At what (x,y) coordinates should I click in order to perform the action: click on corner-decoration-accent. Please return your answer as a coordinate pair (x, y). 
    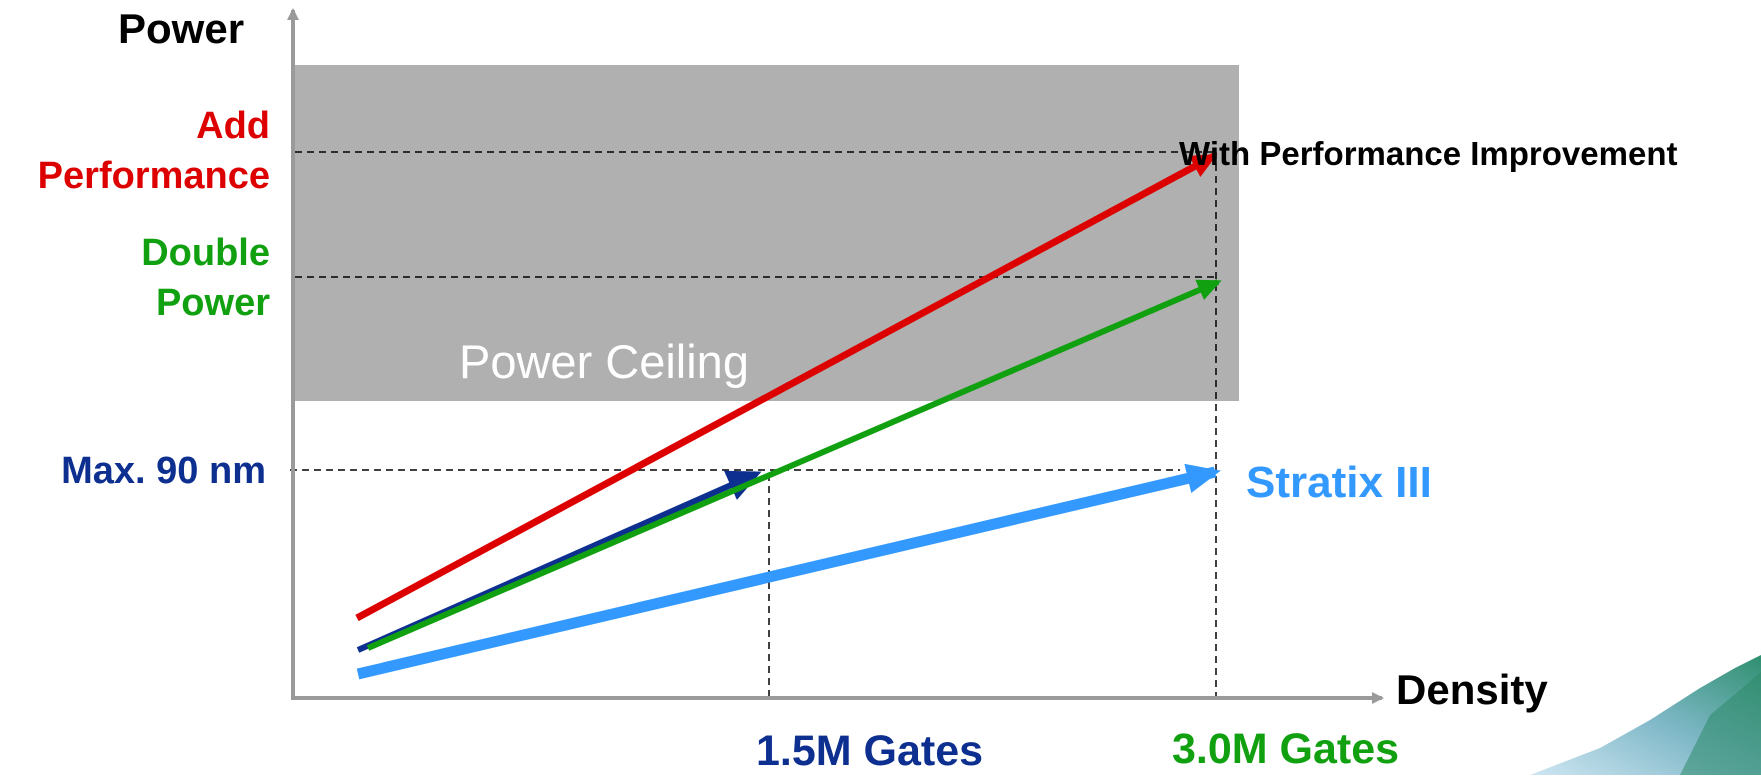
    Looking at the image, I should click on (1720, 723).